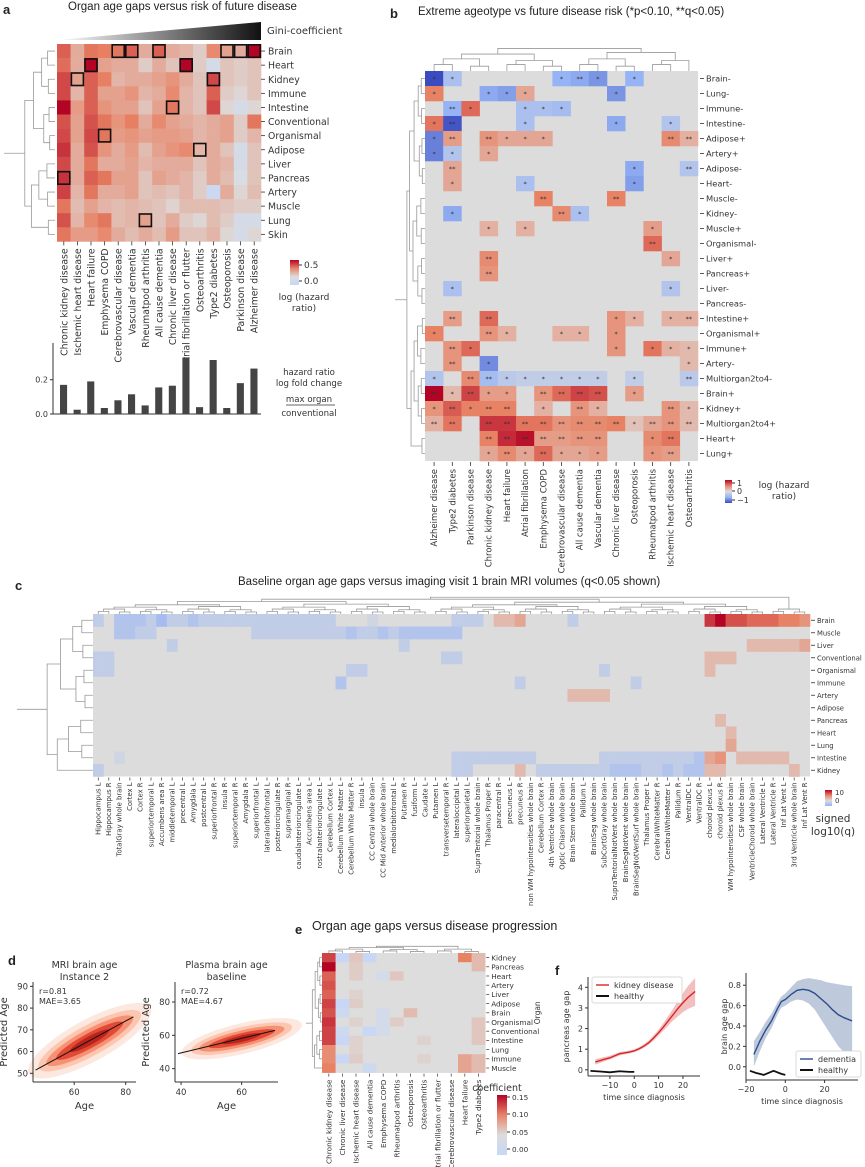 This screenshot has height=1167, width=865. I want to click on f-pancreas-xtick-label: −10, so click(609, 1085).